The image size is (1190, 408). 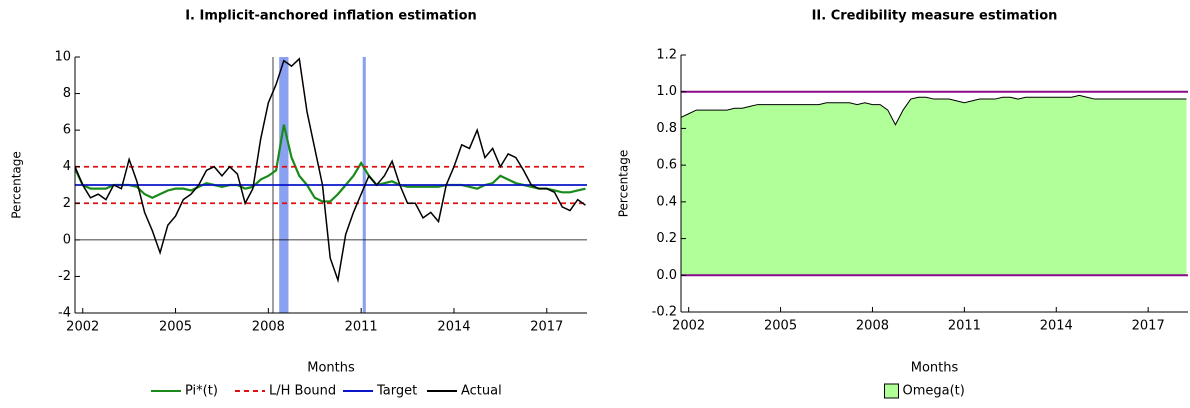 What do you see at coordinates (935, 16) in the screenshot?
I see `chart-title: II. Credibility measure estimation` at bounding box center [935, 16].